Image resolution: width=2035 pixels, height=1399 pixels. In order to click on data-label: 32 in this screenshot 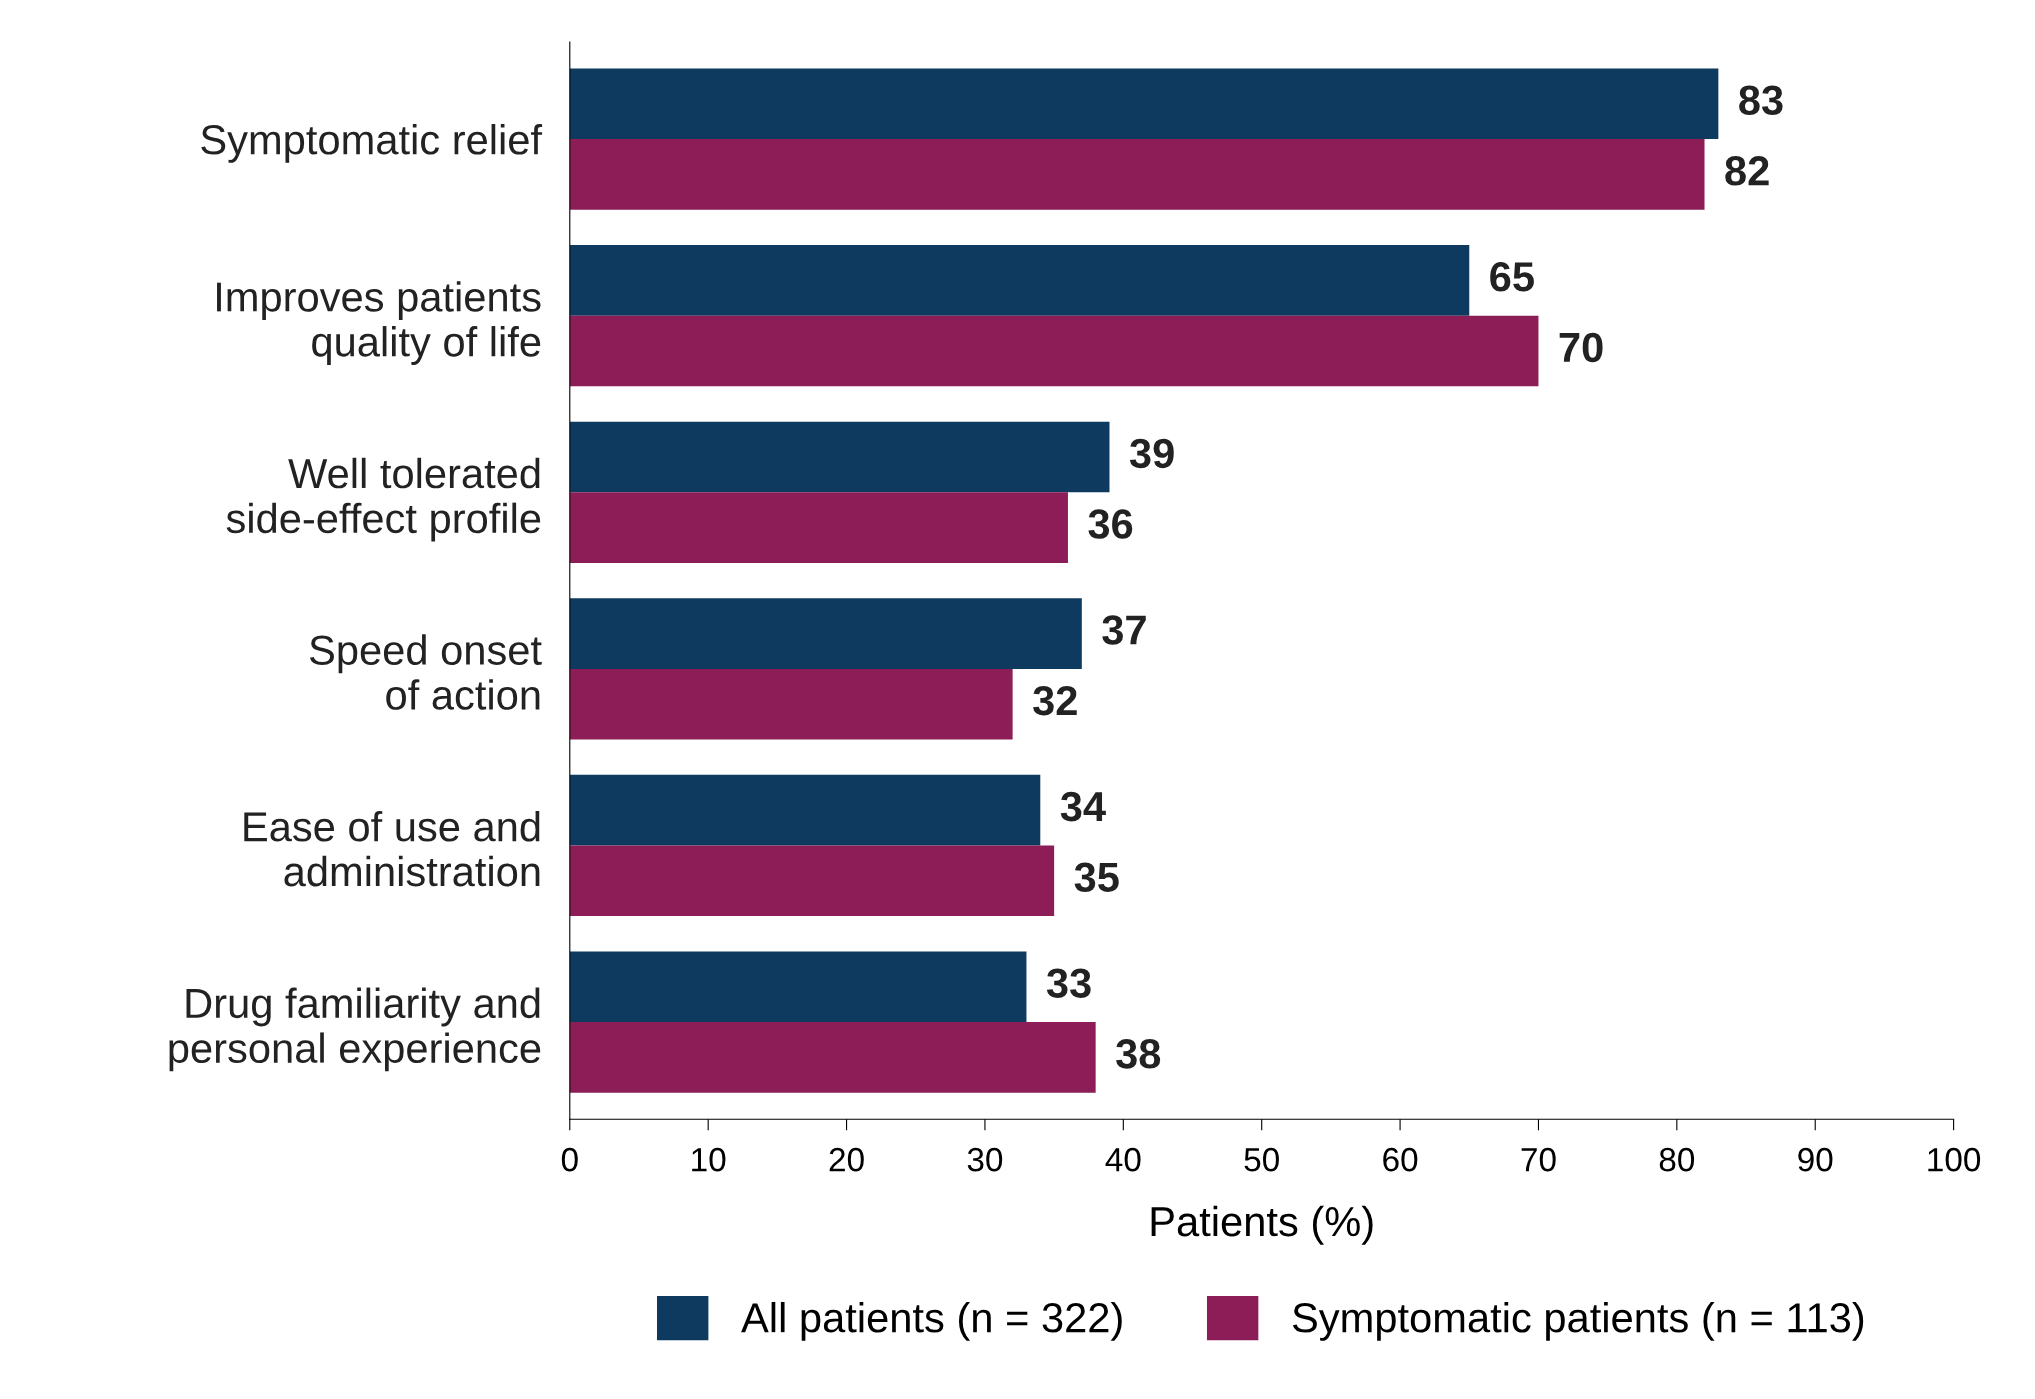, I will do `click(1055, 700)`.